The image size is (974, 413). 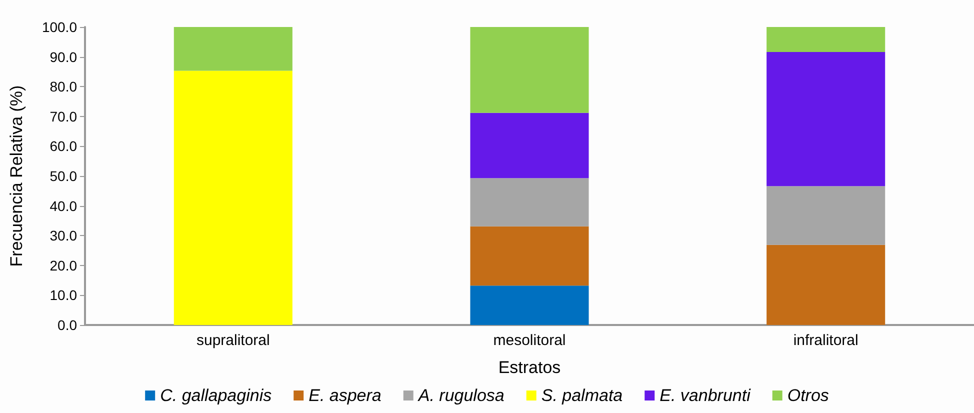 What do you see at coordinates (460, 395) in the screenshot?
I see `legend-label: A. rugulosa` at bounding box center [460, 395].